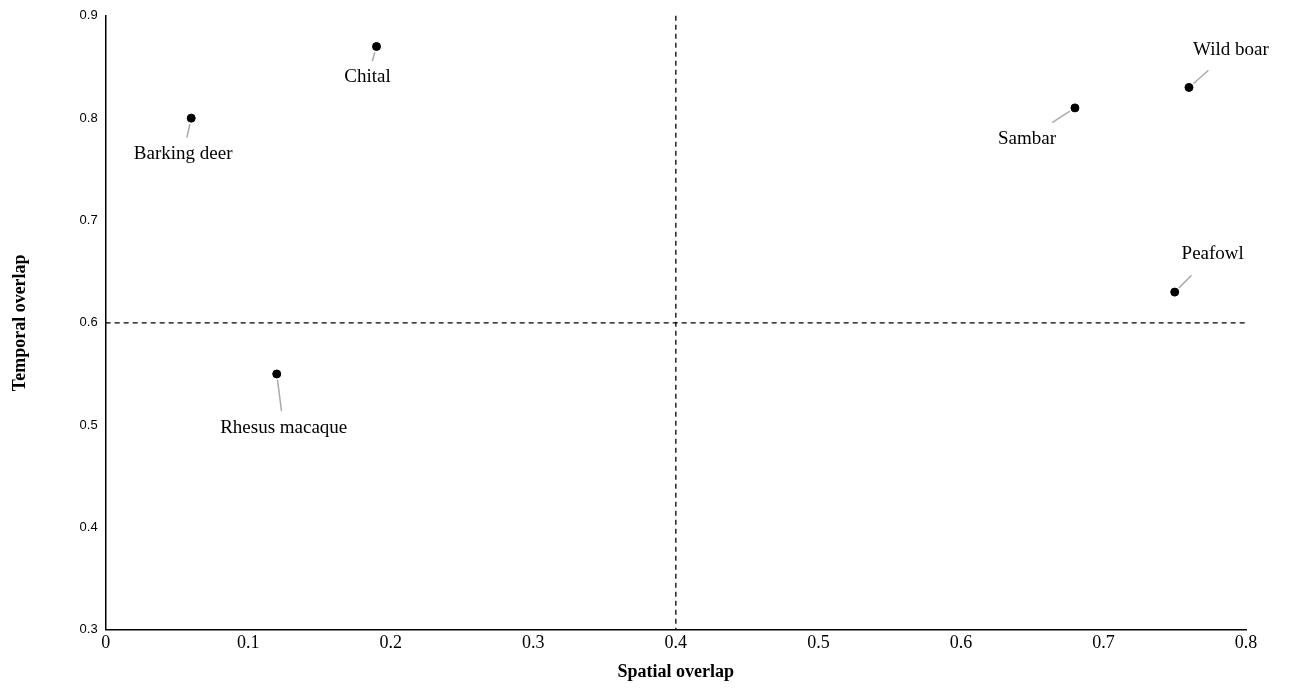 The width and height of the screenshot is (1304, 691). What do you see at coordinates (248, 642) in the screenshot?
I see `x-tick-label: 0.1` at bounding box center [248, 642].